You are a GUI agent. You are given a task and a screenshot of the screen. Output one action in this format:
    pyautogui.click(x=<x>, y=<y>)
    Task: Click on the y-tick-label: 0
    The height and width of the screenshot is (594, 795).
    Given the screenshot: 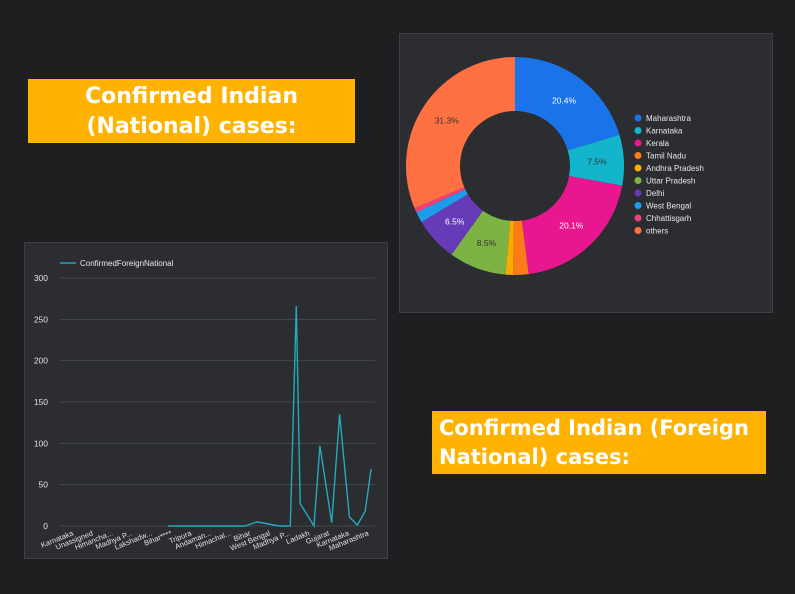 What is the action you would take?
    pyautogui.click(x=45, y=526)
    